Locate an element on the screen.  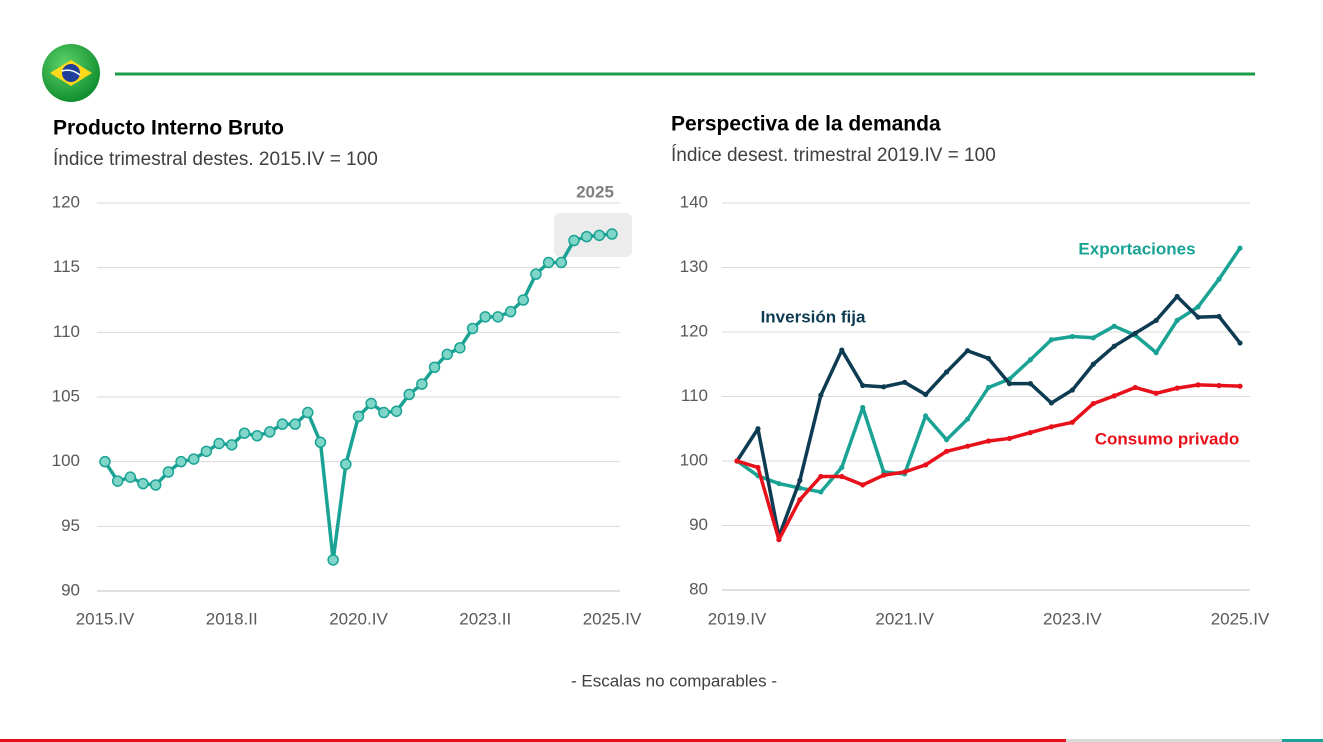
flag-icon is located at coordinates (71, 73).